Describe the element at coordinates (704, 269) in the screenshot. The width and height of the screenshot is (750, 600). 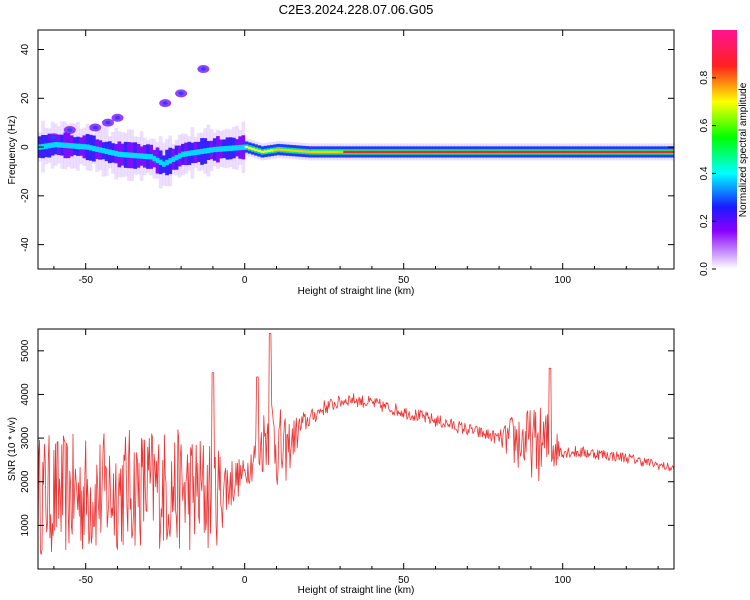
I see `colorbar-tick-label: 0.0` at that location.